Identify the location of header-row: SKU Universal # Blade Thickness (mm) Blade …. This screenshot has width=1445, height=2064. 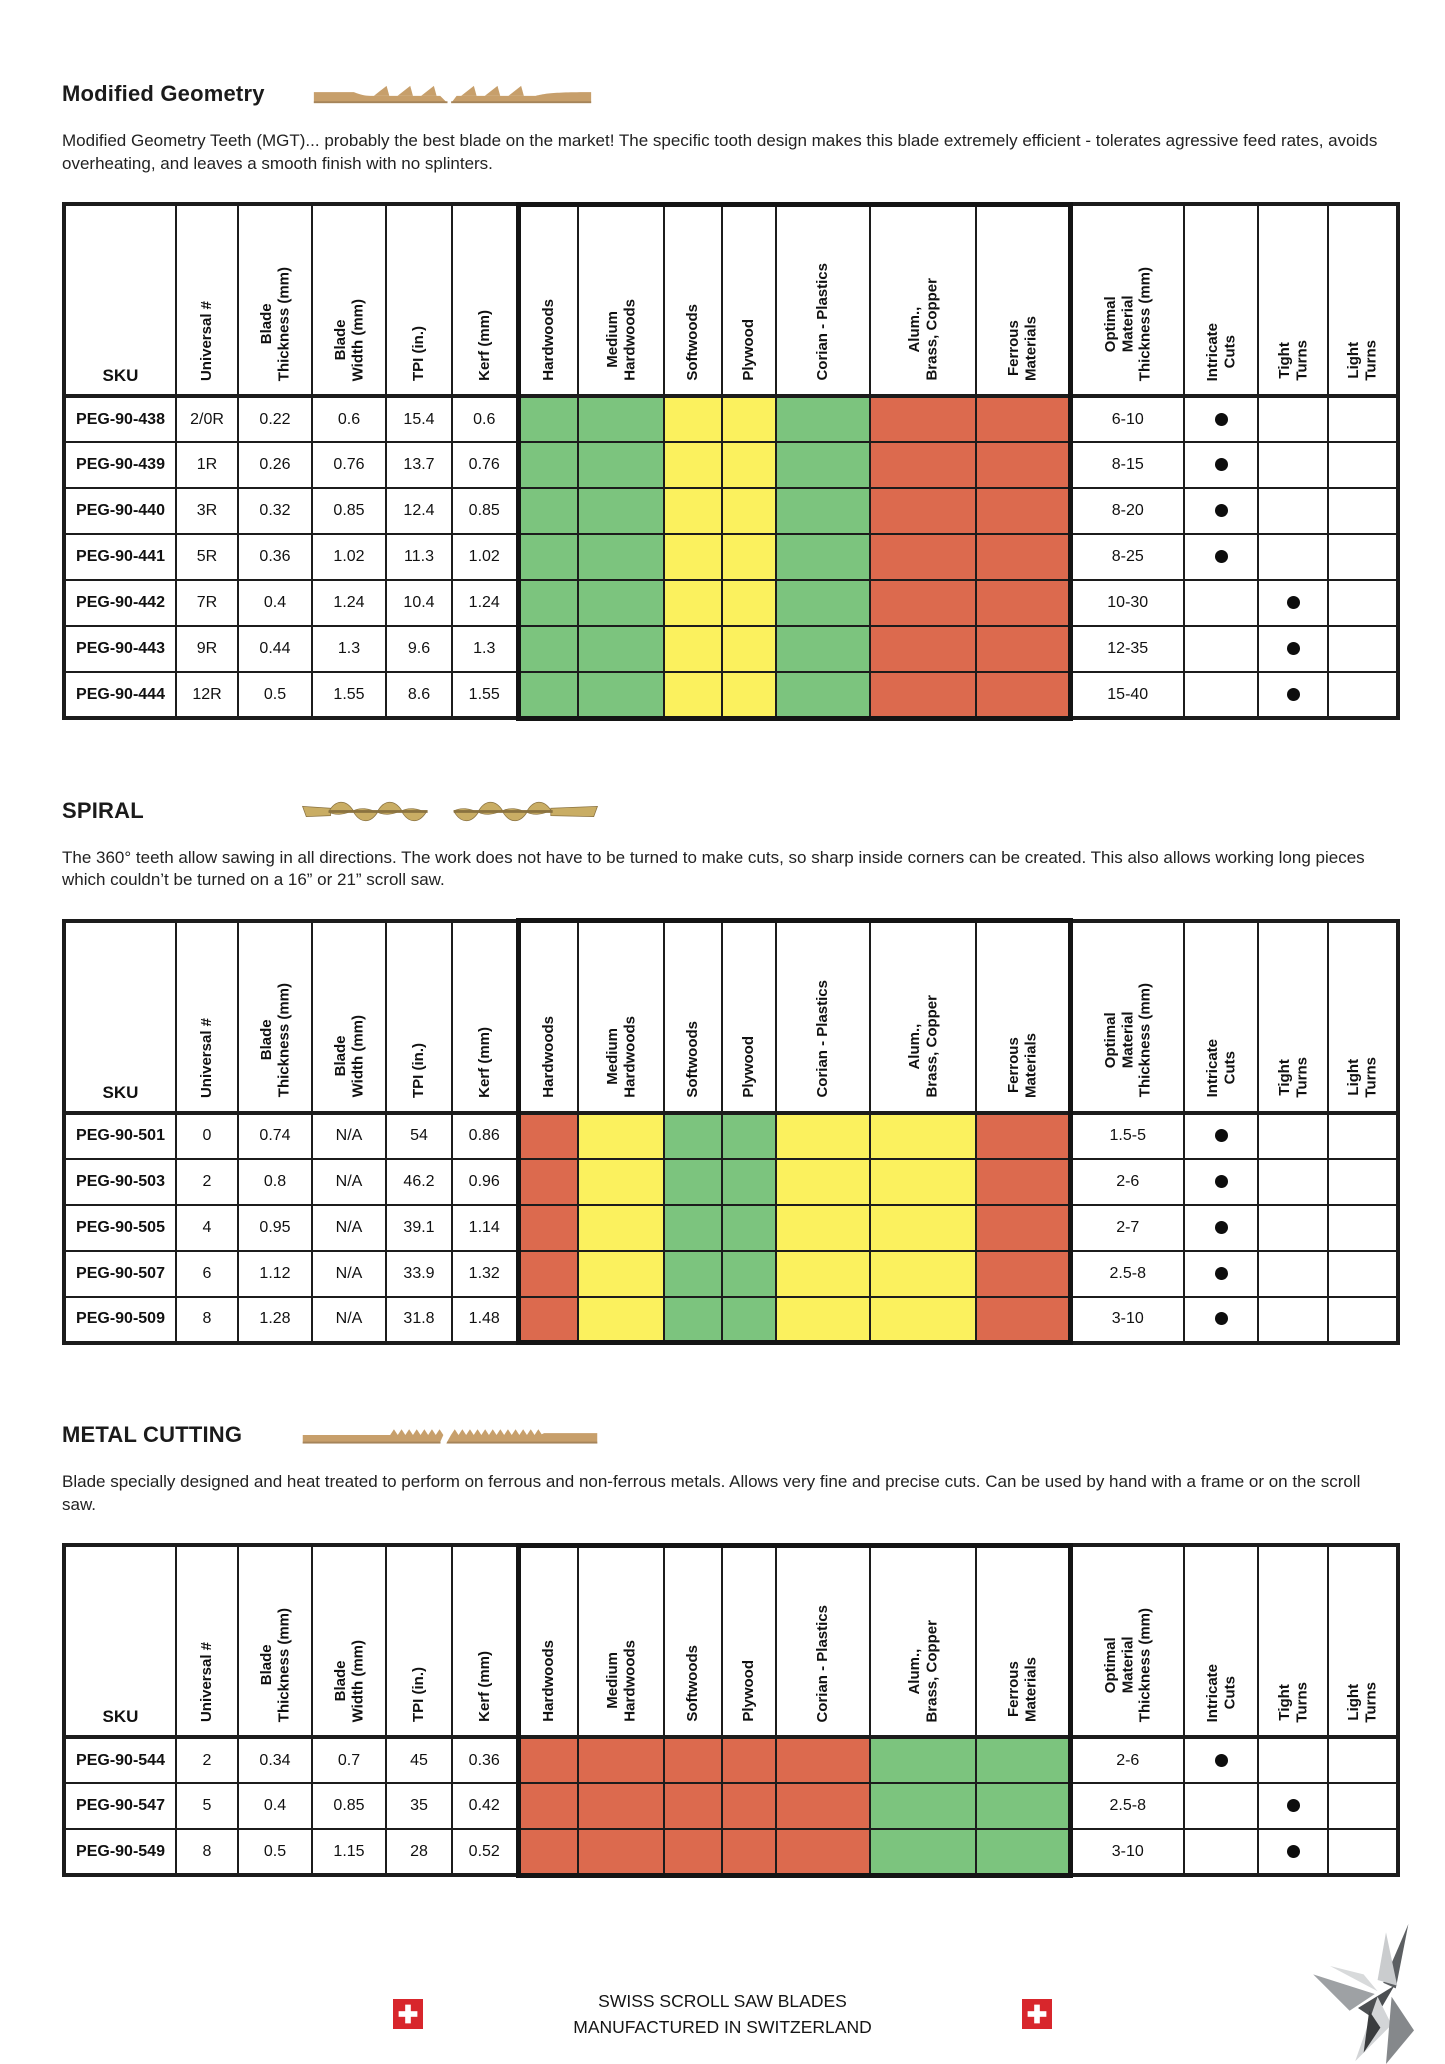
(731, 1016).